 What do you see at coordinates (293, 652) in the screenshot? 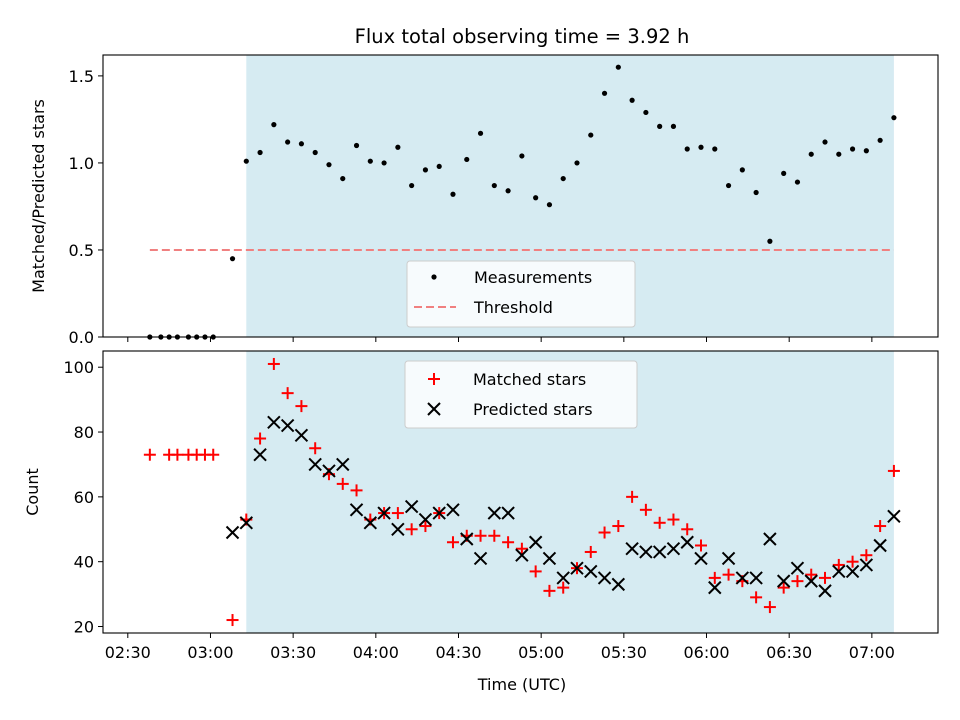
I see `xtick-label: 03:30` at bounding box center [293, 652].